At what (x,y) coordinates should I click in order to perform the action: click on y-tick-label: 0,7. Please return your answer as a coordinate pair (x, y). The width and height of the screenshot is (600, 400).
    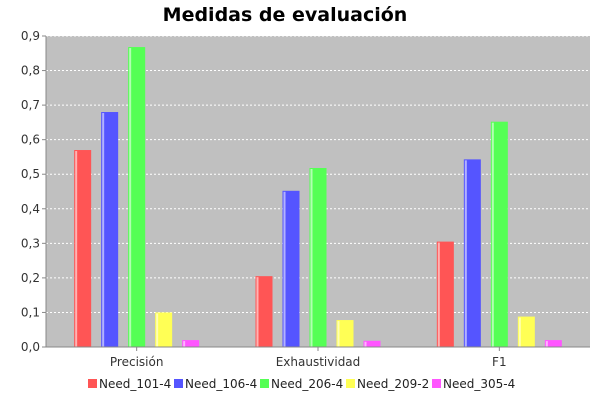
    Looking at the image, I should click on (30, 105).